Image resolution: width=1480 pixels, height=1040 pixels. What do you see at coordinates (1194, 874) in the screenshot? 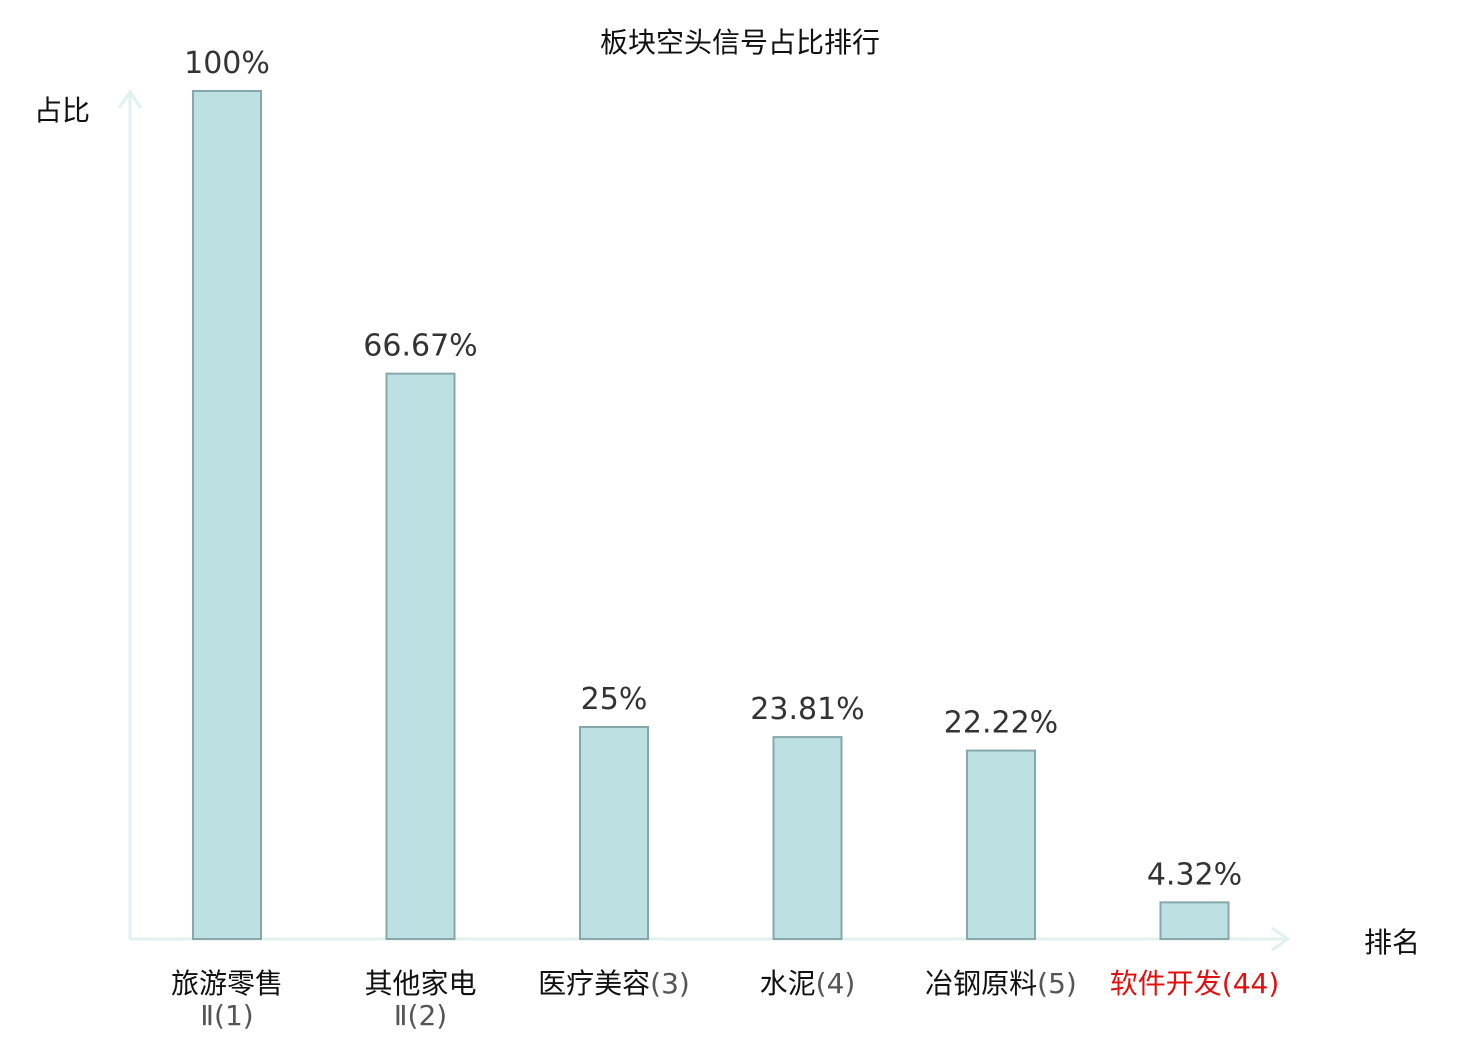
I see `data-label: 4.32%` at bounding box center [1194, 874].